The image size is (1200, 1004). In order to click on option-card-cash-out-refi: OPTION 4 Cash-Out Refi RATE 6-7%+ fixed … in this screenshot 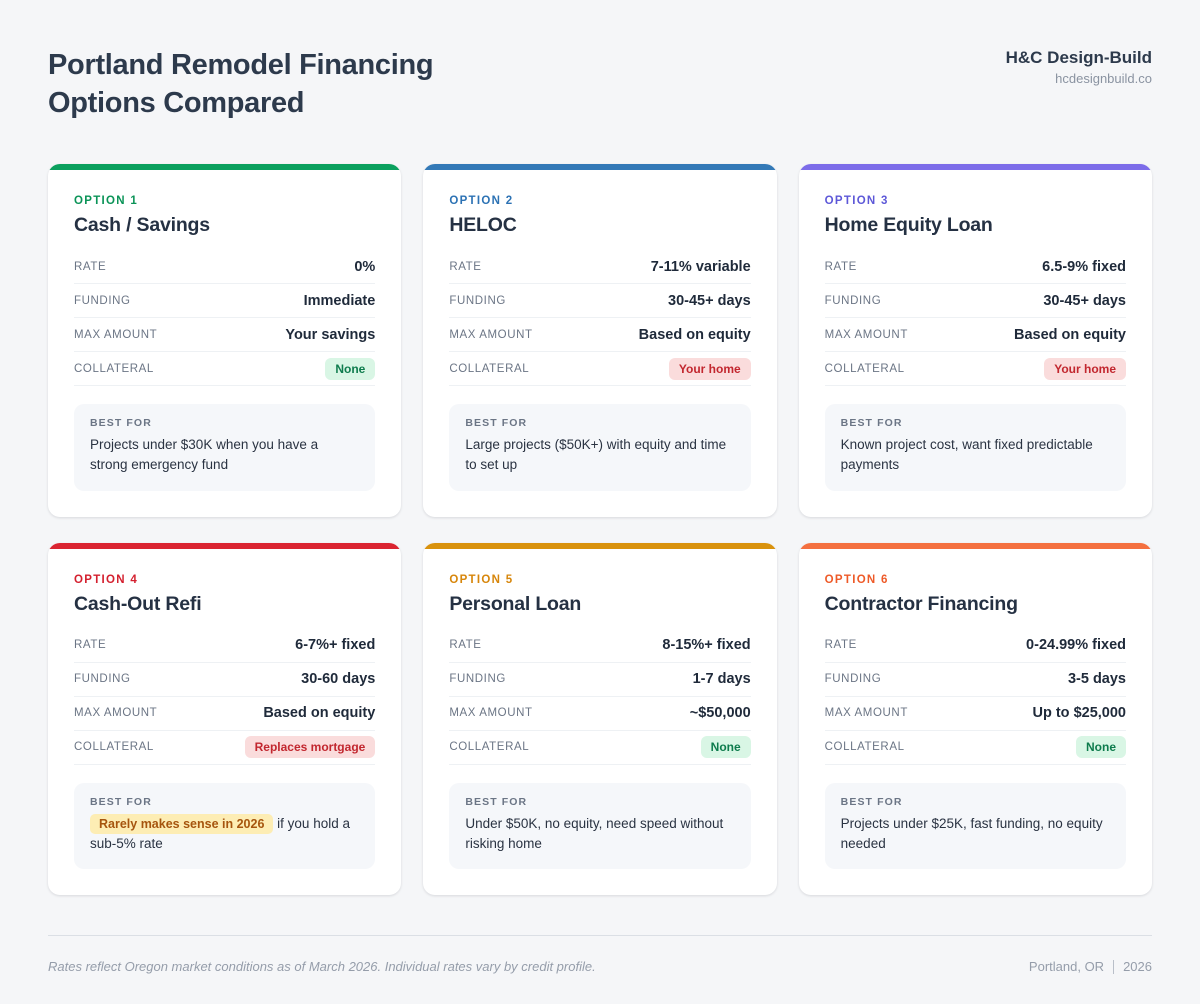, I will do `click(225, 718)`.